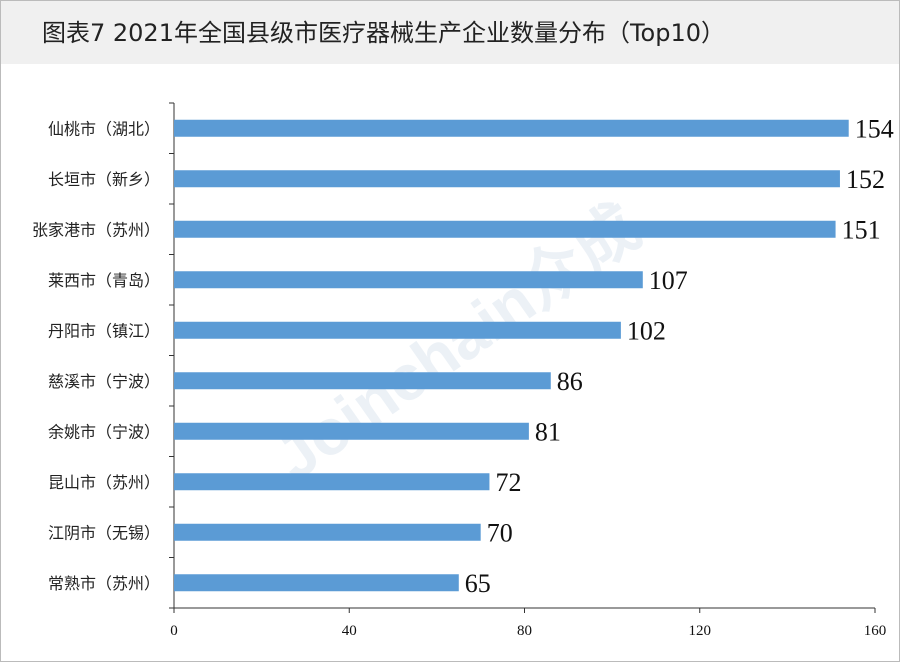  Describe the element at coordinates (104, 179) in the screenshot. I see `category-label: 长垣市（新乡）` at that location.